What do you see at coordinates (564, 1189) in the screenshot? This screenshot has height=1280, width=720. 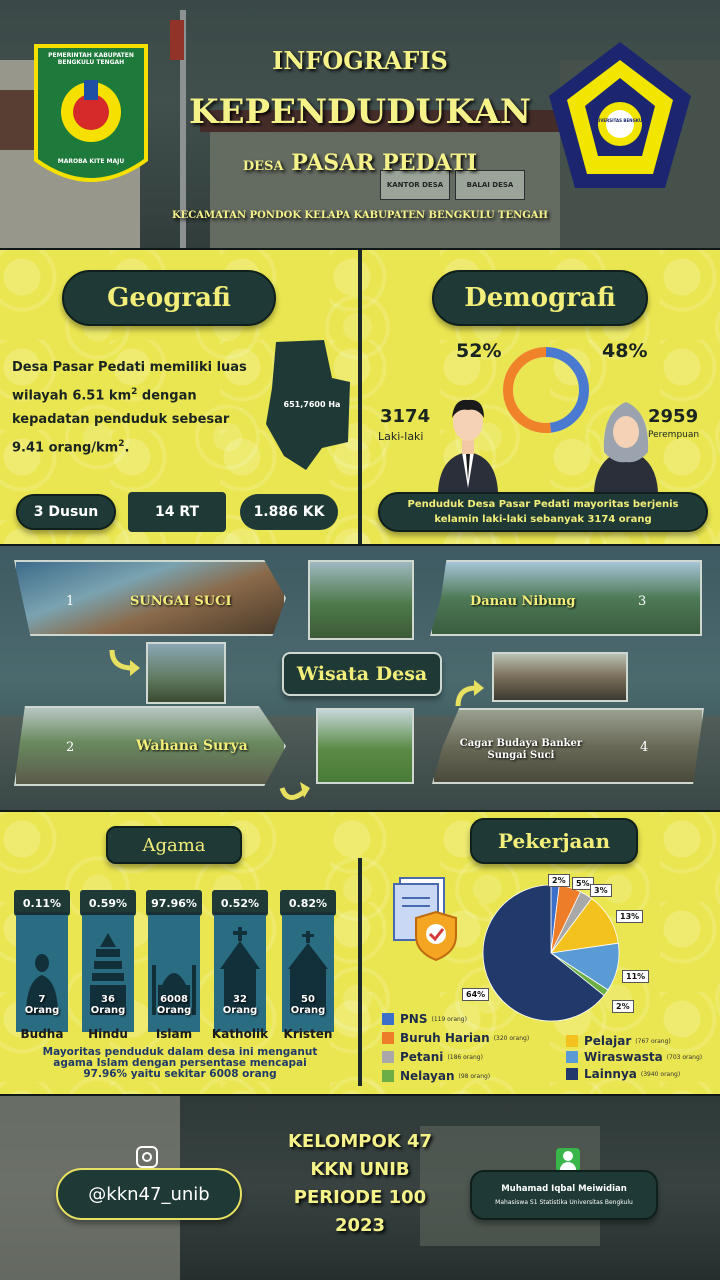 I see `author-name: Muhamad Iqbal Meiwidian` at bounding box center [564, 1189].